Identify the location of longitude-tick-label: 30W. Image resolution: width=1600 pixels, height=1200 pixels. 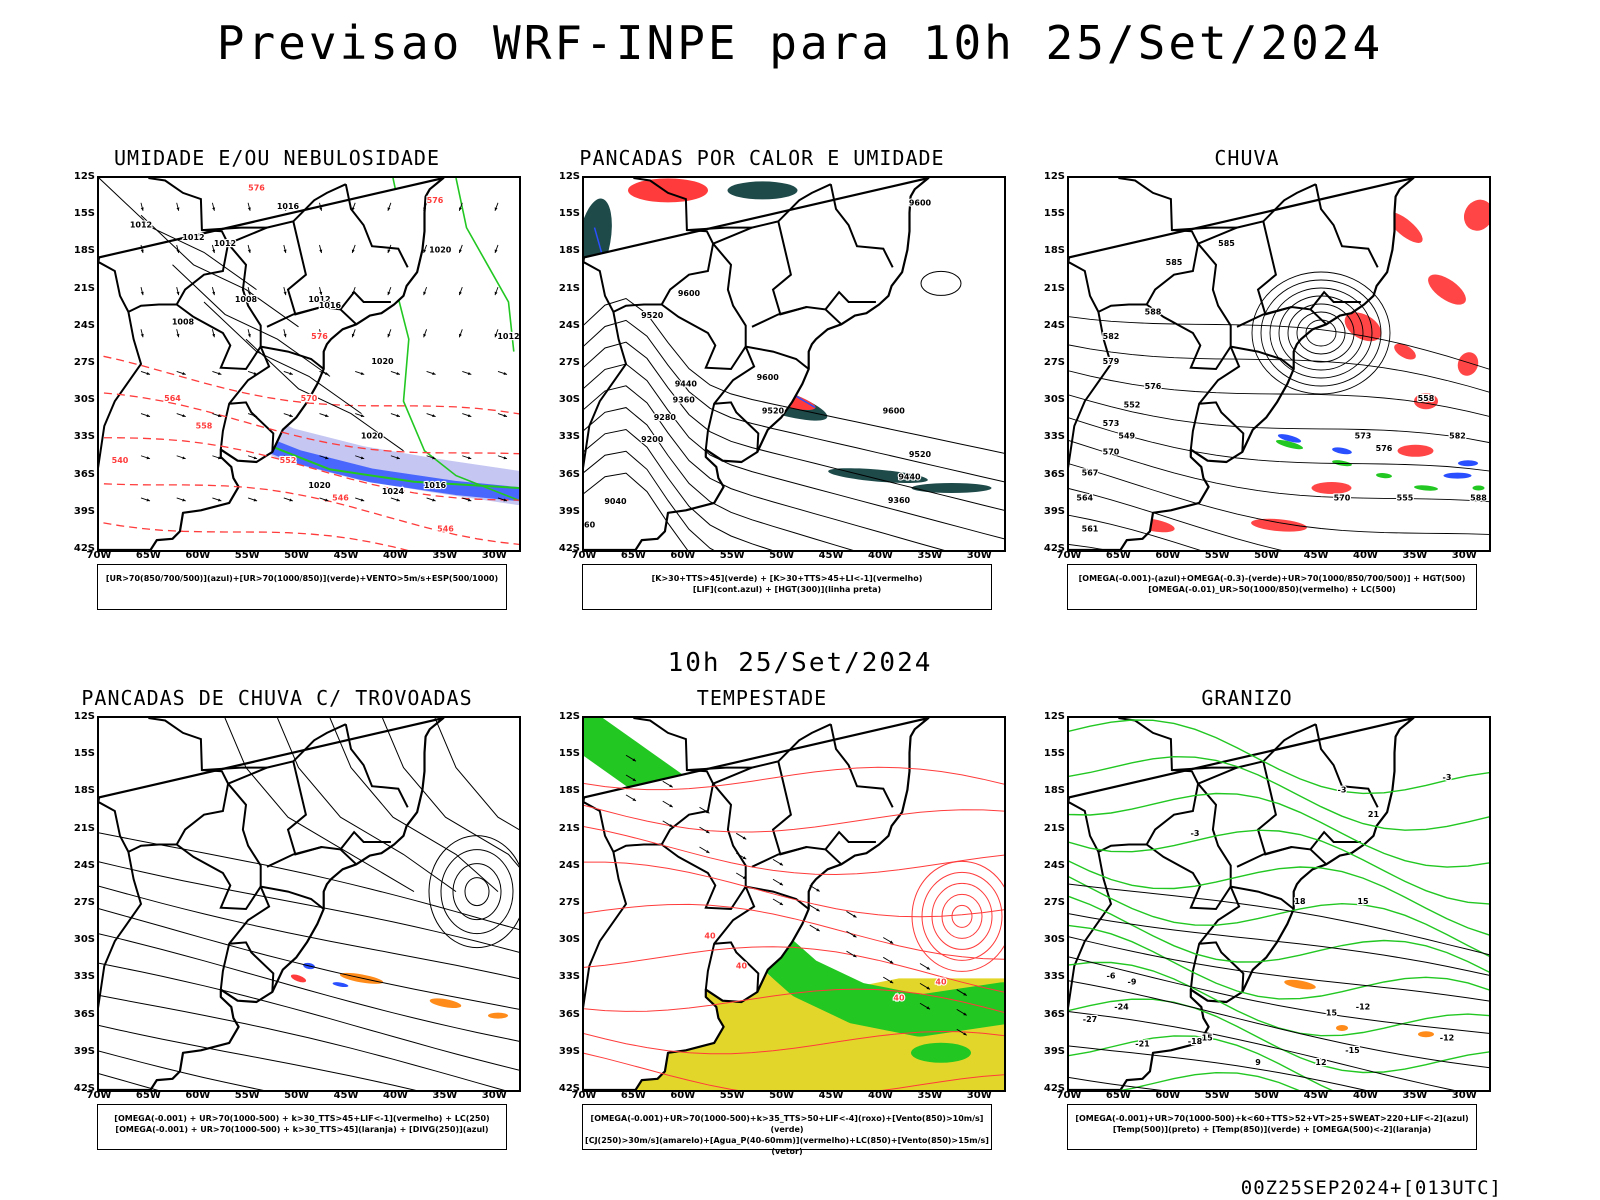
(979, 555).